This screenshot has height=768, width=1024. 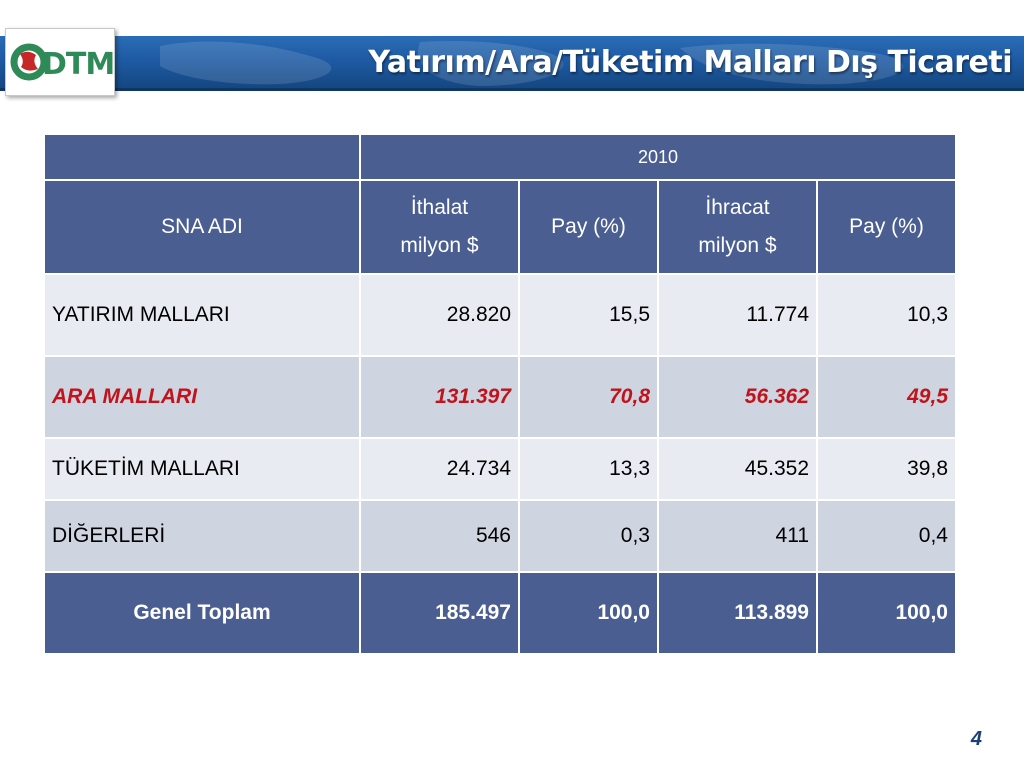 What do you see at coordinates (439, 613) in the screenshot?
I see `total-ithalat: 185.497` at bounding box center [439, 613].